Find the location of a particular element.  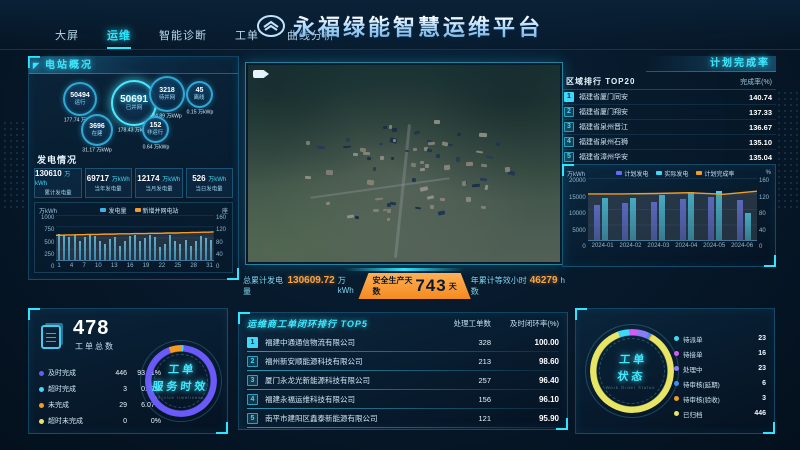

completion-line is located at coordinates (672, 209).